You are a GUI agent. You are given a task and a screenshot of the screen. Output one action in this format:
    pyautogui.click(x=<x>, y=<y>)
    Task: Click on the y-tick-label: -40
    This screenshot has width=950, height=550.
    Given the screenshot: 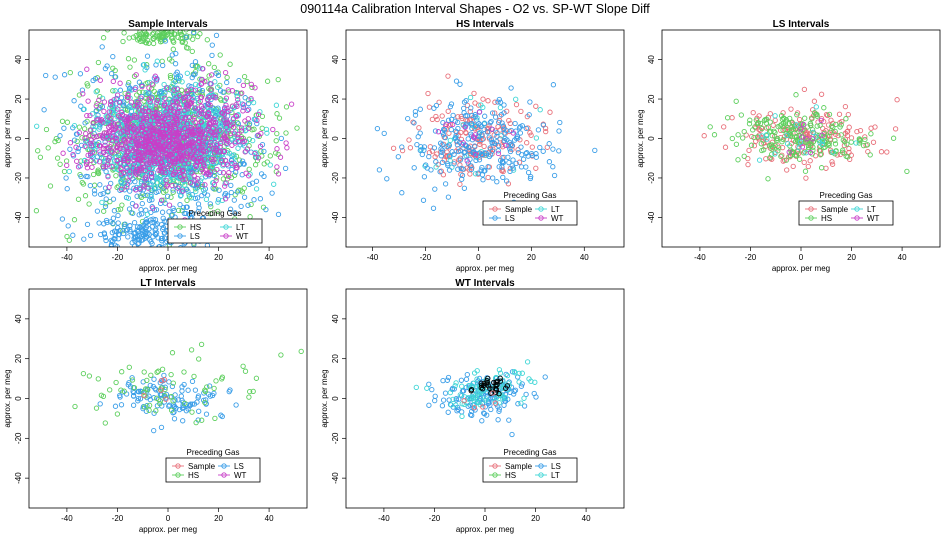 What is the action you would take?
    pyautogui.click(x=18, y=217)
    